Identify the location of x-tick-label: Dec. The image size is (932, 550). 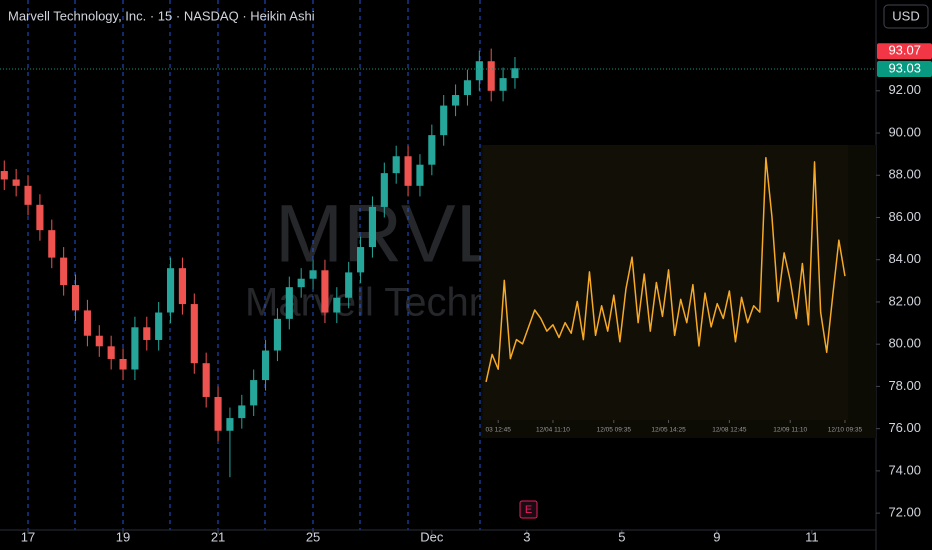
(432, 536).